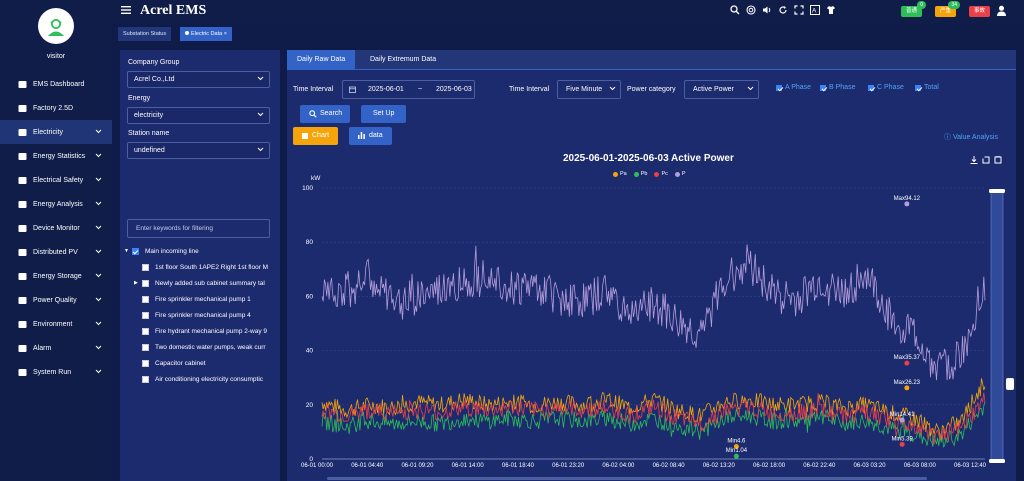 The height and width of the screenshot is (481, 1024). What do you see at coordinates (986, 160) in the screenshot?
I see `zoom-icon` at bounding box center [986, 160].